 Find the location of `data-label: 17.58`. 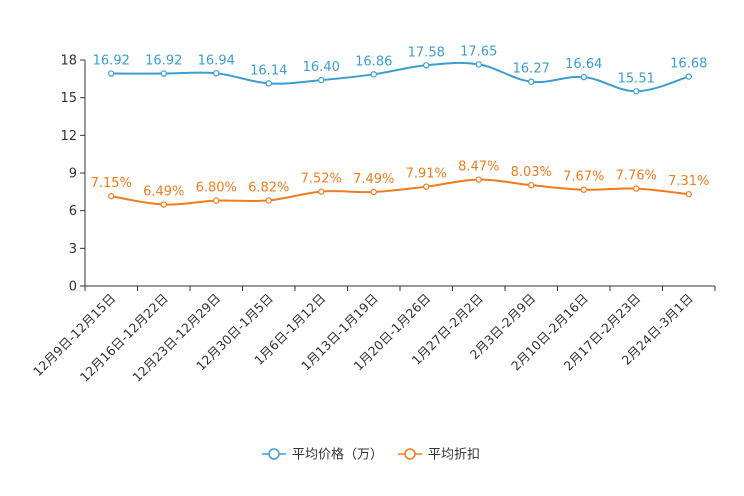

data-label: 17.58 is located at coordinates (426, 52).